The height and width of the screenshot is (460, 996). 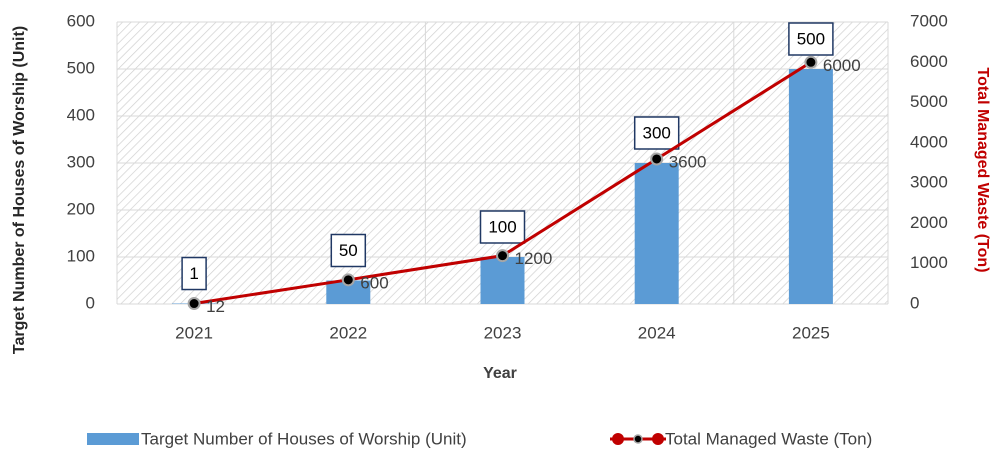 What do you see at coordinates (929, 20) in the screenshot?
I see `y2-tick-label: 7000` at bounding box center [929, 20].